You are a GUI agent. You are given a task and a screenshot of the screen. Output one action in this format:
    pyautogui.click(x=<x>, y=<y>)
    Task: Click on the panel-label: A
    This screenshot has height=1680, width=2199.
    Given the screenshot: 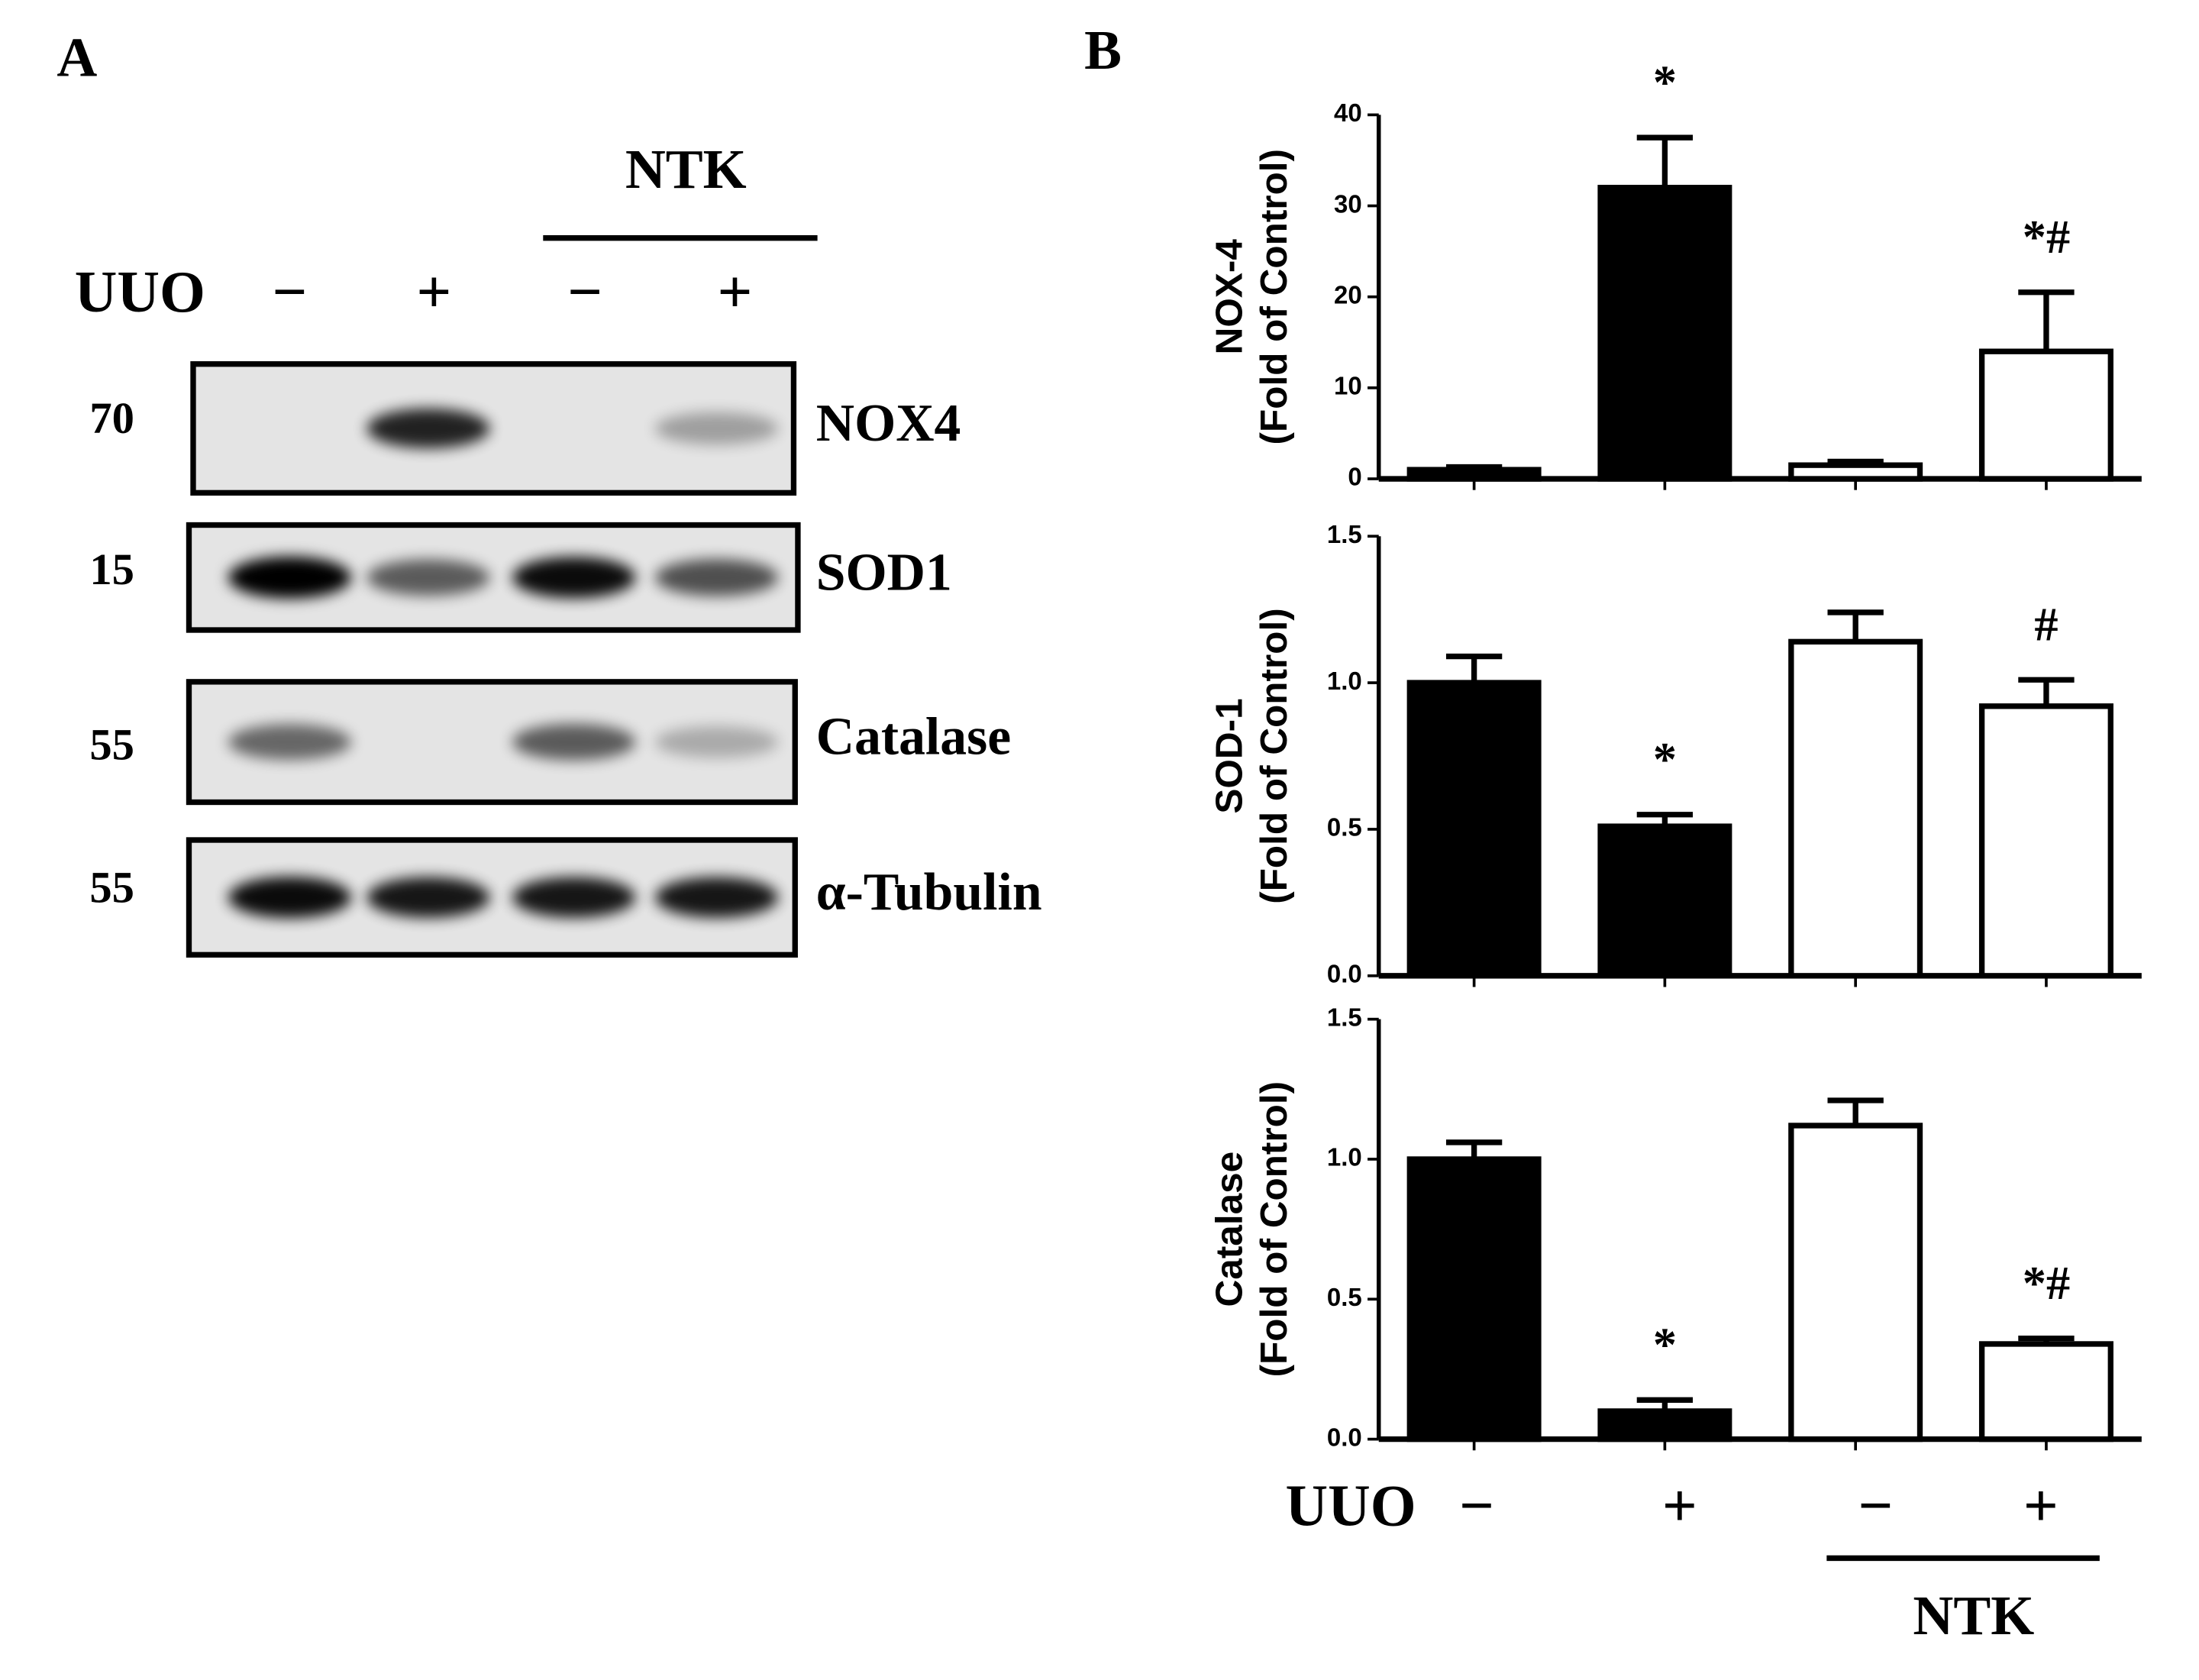 What is the action you would take?
    pyautogui.click(x=77, y=57)
    